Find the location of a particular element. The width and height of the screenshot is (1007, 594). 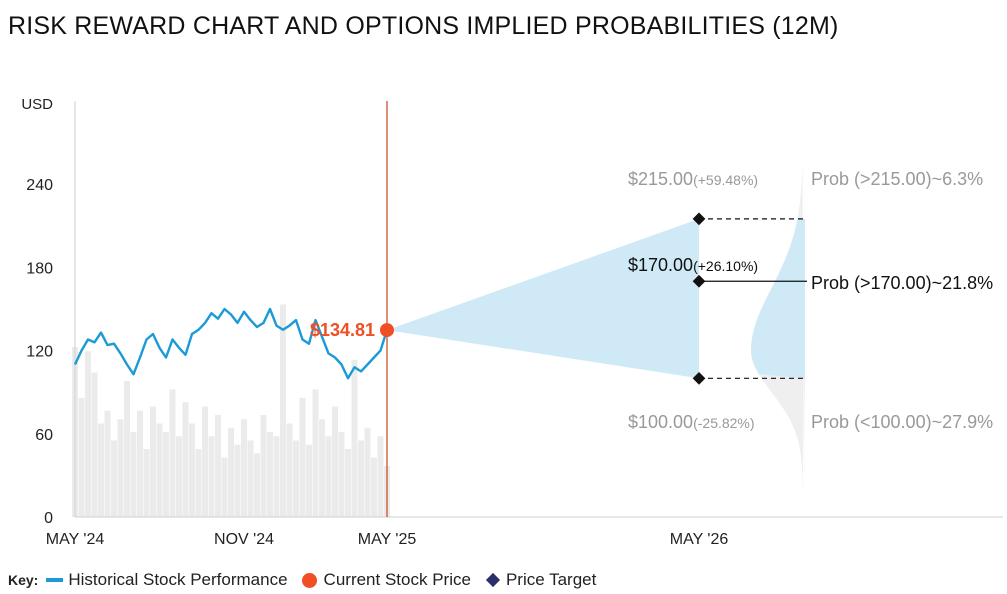

probability-band is located at coordinates (778, 298).